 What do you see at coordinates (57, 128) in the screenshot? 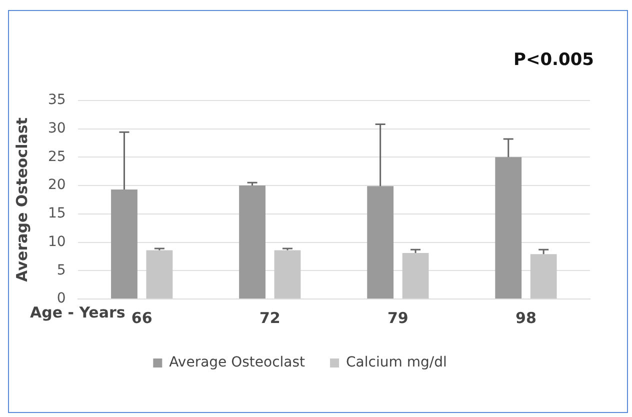
I see `y-tick-label: 30` at bounding box center [57, 128].